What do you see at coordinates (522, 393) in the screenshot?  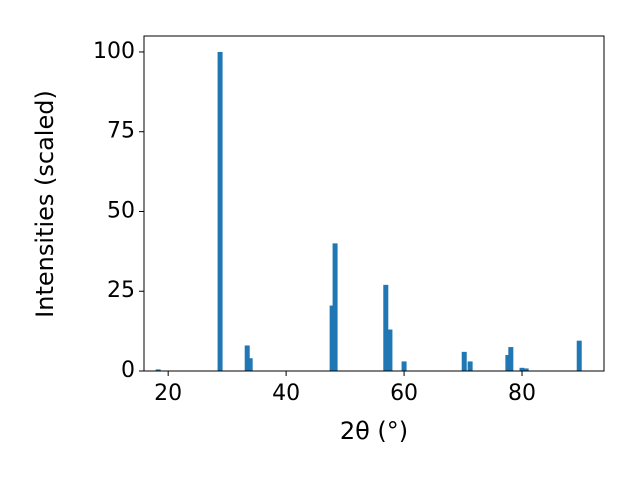 I see `x-tick-label: 80` at bounding box center [522, 393].